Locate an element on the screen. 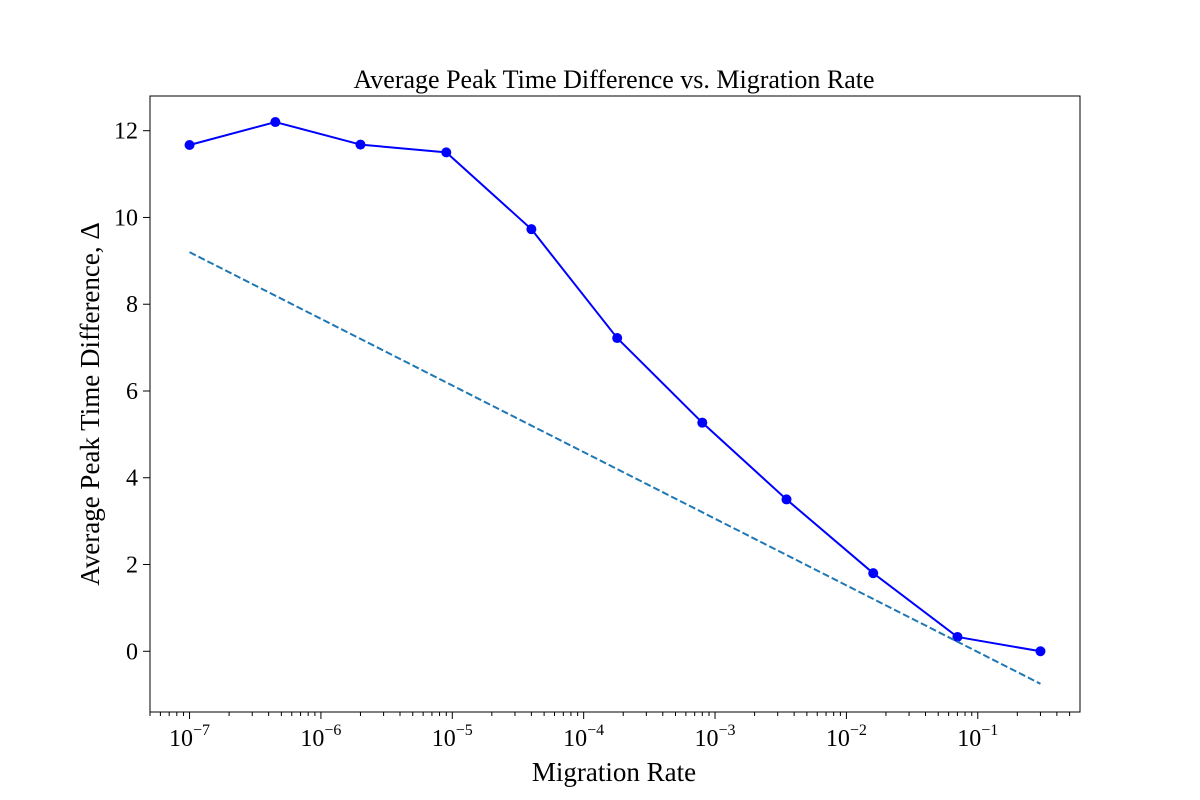 Image resolution: width=1200 pixels, height=800 pixels. x-tick-exponent: −3 is located at coordinates (727, 730).